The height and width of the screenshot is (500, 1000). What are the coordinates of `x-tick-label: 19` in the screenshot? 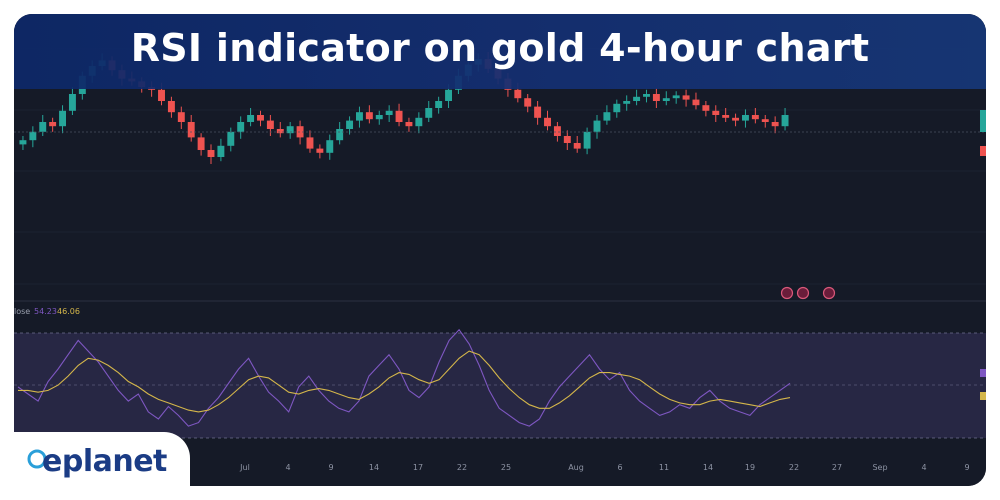 It's located at (750, 467).